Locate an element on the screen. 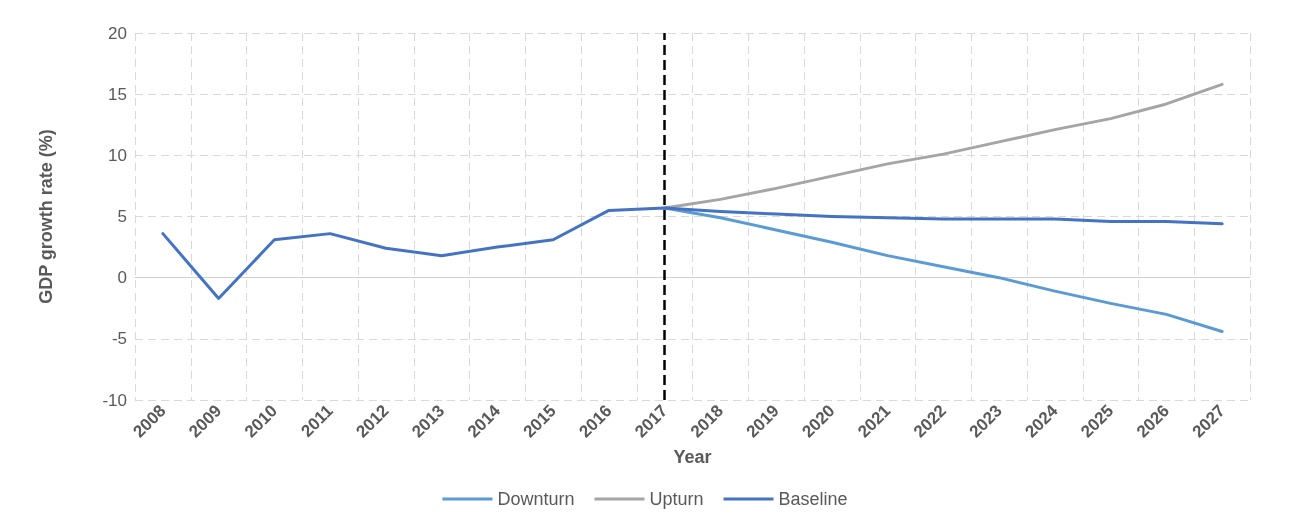 The height and width of the screenshot is (531, 1290). y-axis-title: GDP growth rate (%) is located at coordinates (46, 216).